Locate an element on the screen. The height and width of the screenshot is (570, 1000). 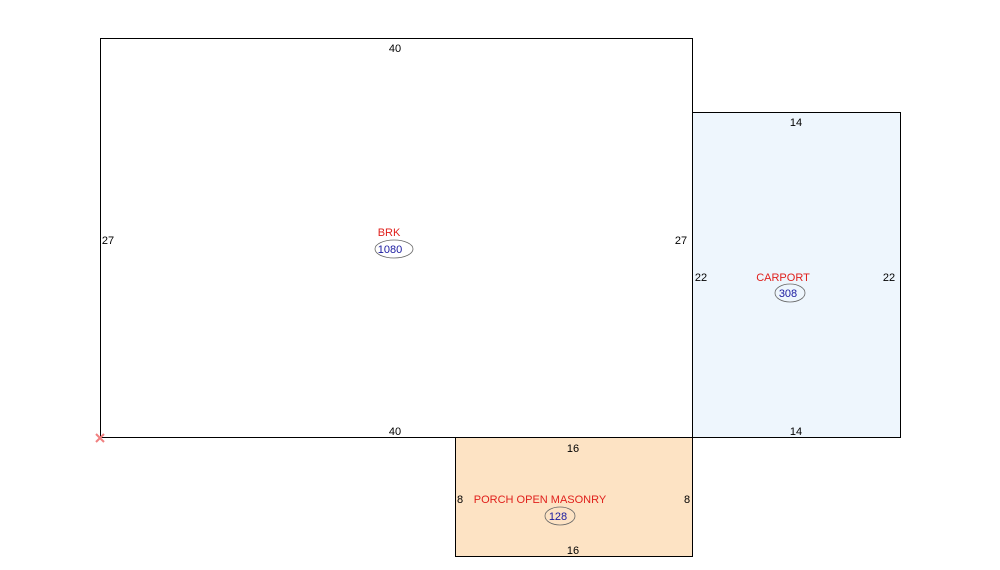
area-carport: 14 14 22 22 CARPORT 308 is located at coordinates (796, 275).